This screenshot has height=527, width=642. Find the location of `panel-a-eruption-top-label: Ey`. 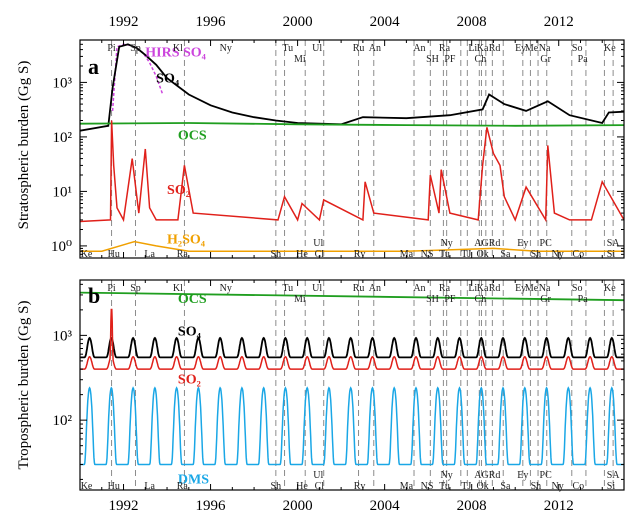

panel-a-eruption-top-label: Ey is located at coordinates (520, 48).